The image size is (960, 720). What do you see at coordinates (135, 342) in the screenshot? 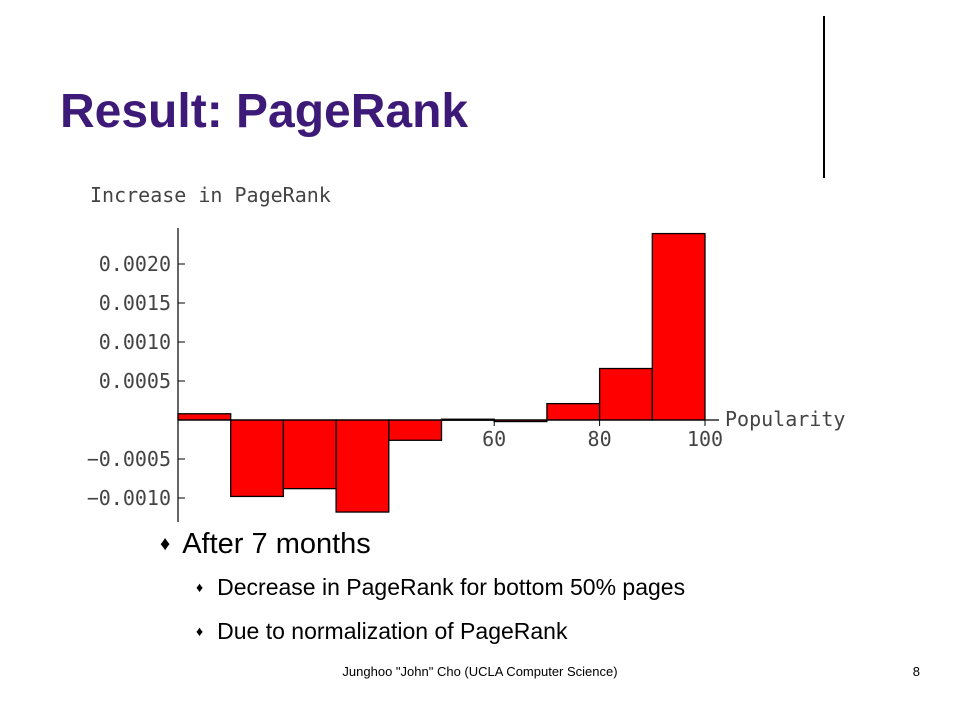
I see `y-tick-label: 0.0010` at bounding box center [135, 342].